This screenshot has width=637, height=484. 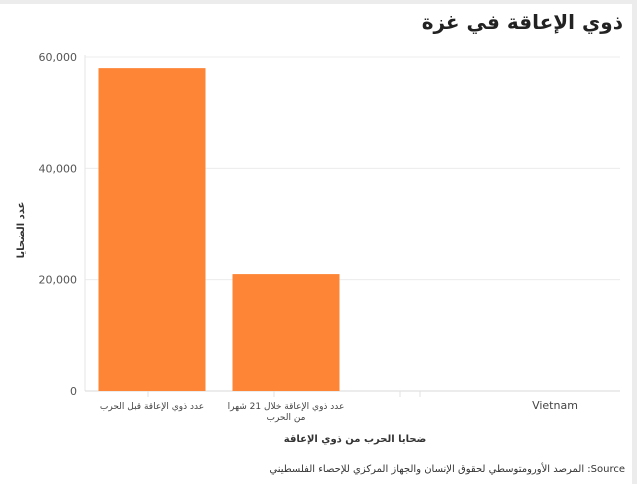 What do you see at coordinates (522, 22) in the screenshot?
I see `chart-title: ذوي الإعاقة في غزة` at bounding box center [522, 22].